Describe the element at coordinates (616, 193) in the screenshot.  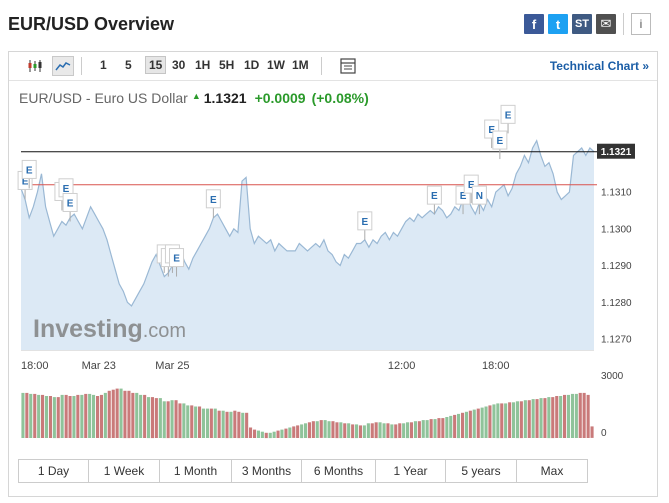
I see `y-tick-label: 1.1310` at that location.